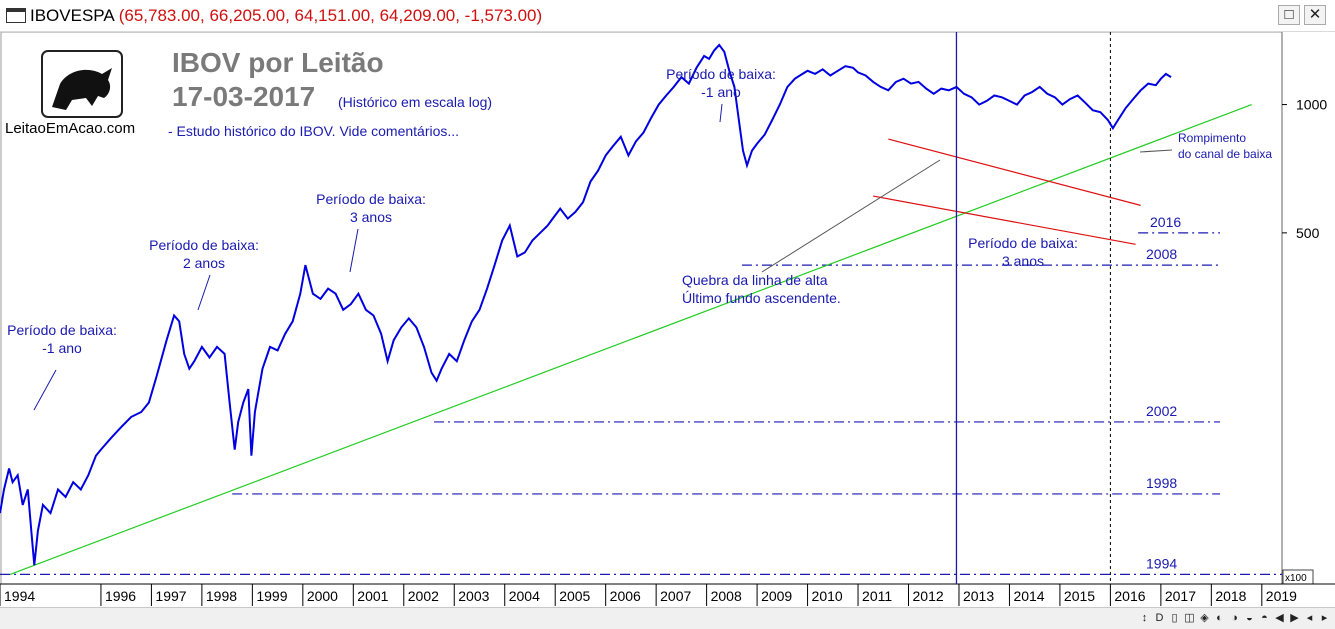 Image resolution: width=1335 pixels, height=629 pixels. What do you see at coordinates (1311, 105) in the screenshot?
I see `y-tick-label: 1000` at bounding box center [1311, 105].